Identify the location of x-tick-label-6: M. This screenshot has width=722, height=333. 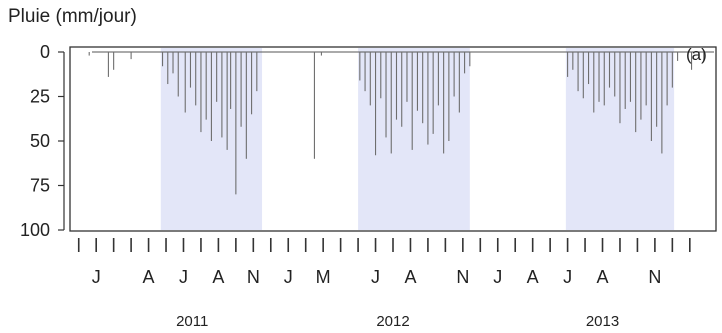
(323, 277).